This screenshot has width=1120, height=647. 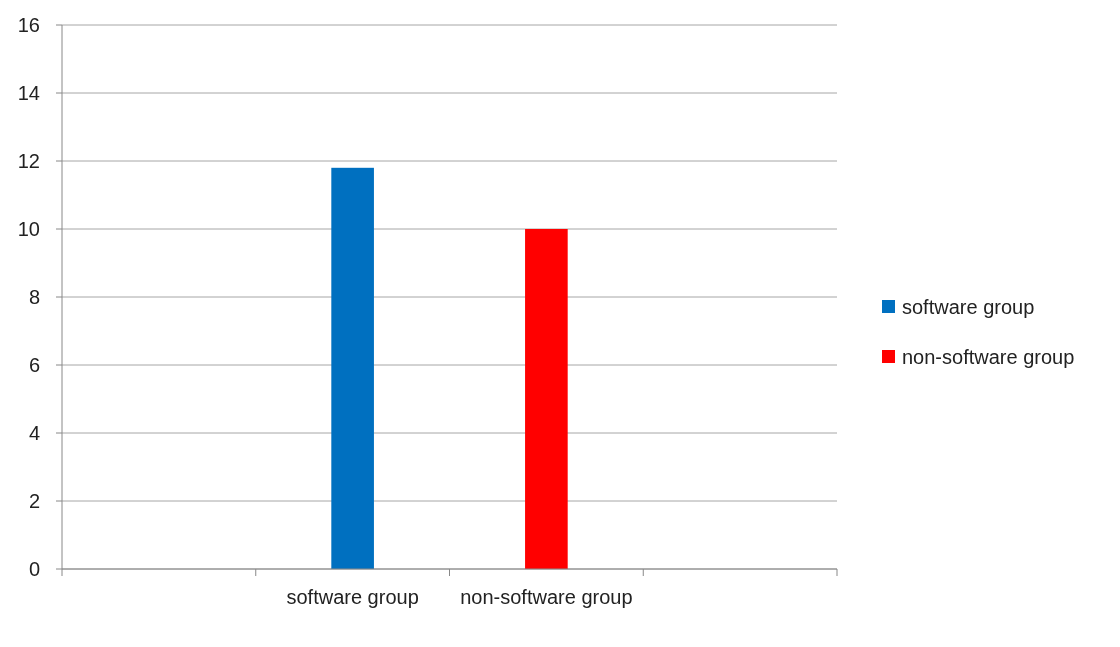 What do you see at coordinates (28, 93) in the screenshot?
I see `y-tick-label: 14` at bounding box center [28, 93].